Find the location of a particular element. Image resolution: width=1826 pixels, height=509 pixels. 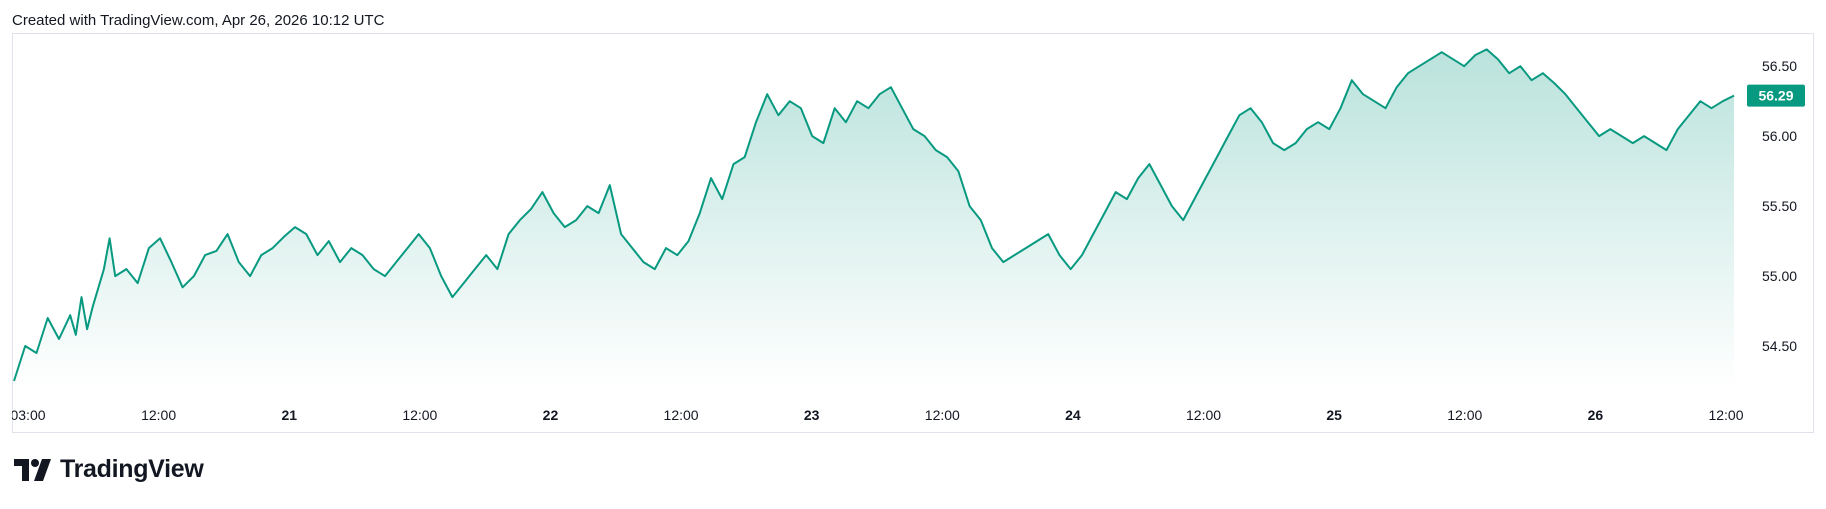

tradingview-logo-icon is located at coordinates (32, 469).